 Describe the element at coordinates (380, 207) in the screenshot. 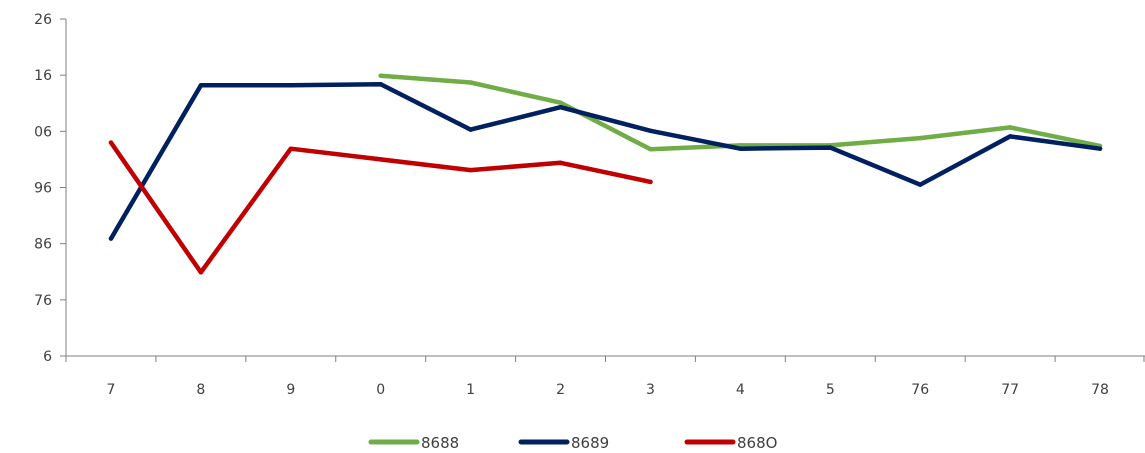

I see `series-line-868O` at that location.